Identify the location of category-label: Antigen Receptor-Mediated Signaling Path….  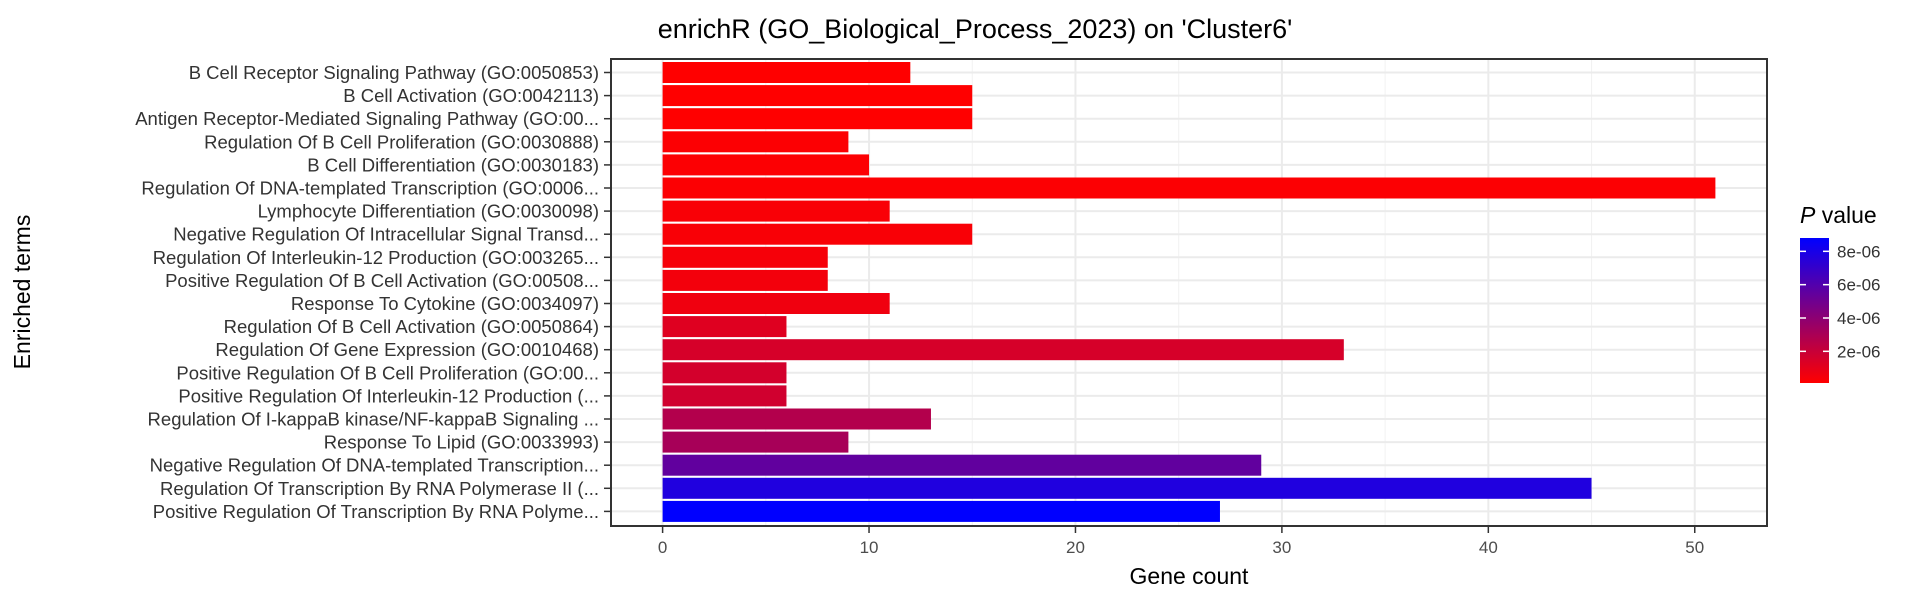
(367, 118).